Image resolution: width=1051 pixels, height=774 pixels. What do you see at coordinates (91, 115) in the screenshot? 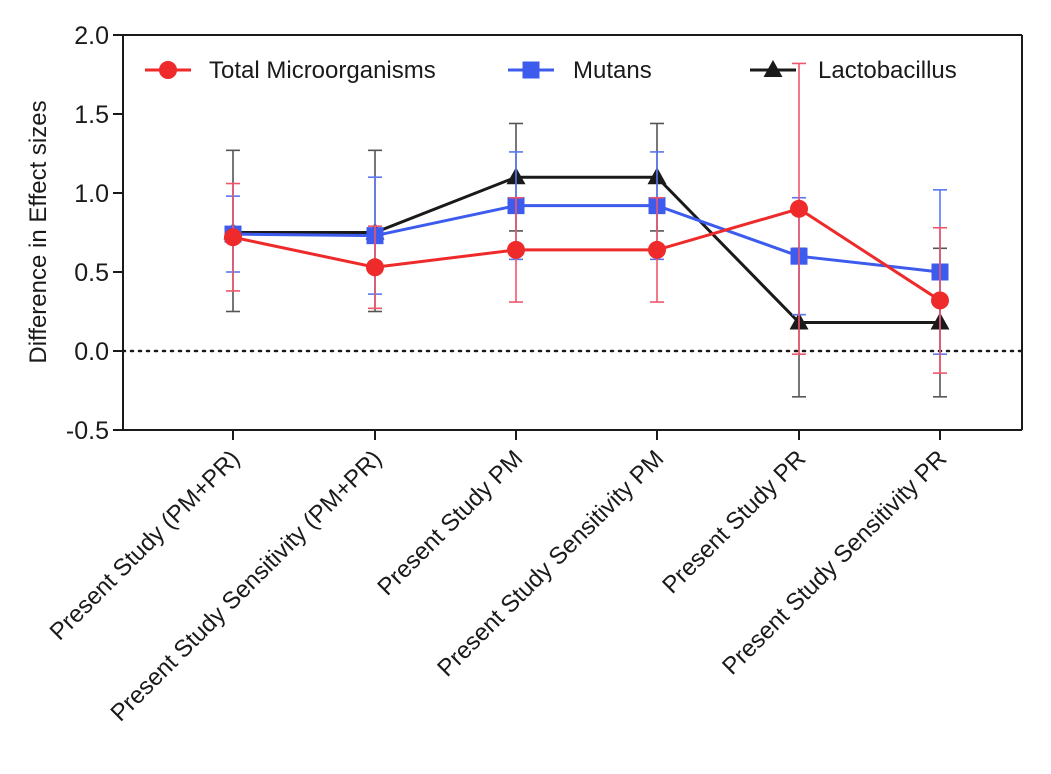
I see `y-tick-label: 1.5` at bounding box center [91, 115].